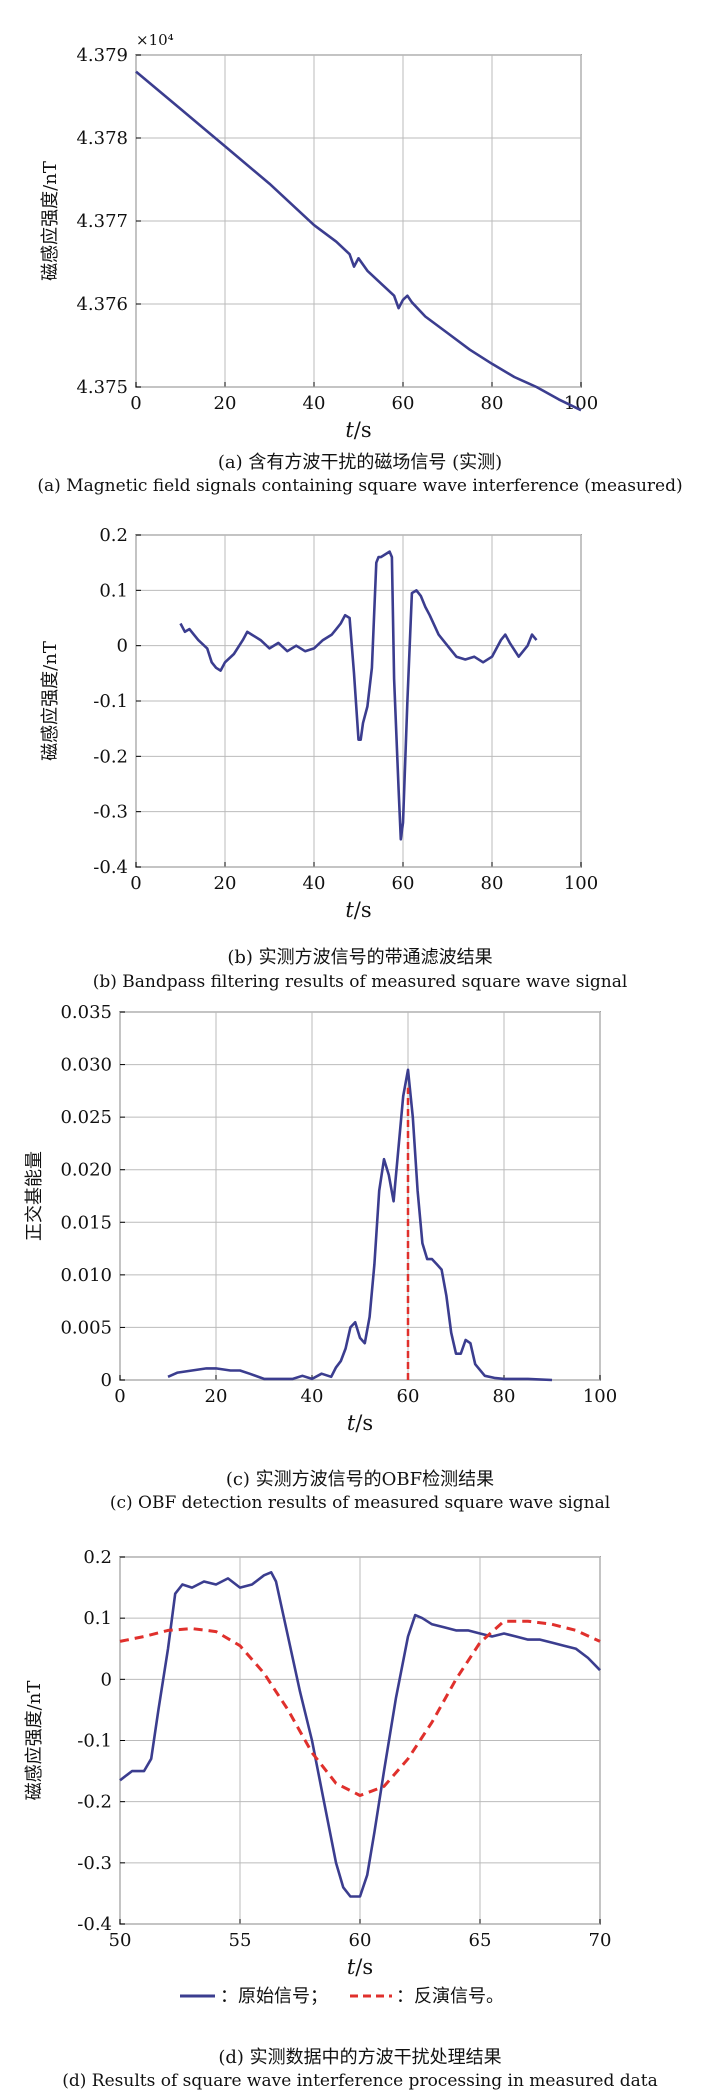 This screenshot has width=720, height=2099. What do you see at coordinates (360, 1479) in the screenshot?
I see `caption-c-zh: (c) 实测方波信号的OBF检测结果` at bounding box center [360, 1479].